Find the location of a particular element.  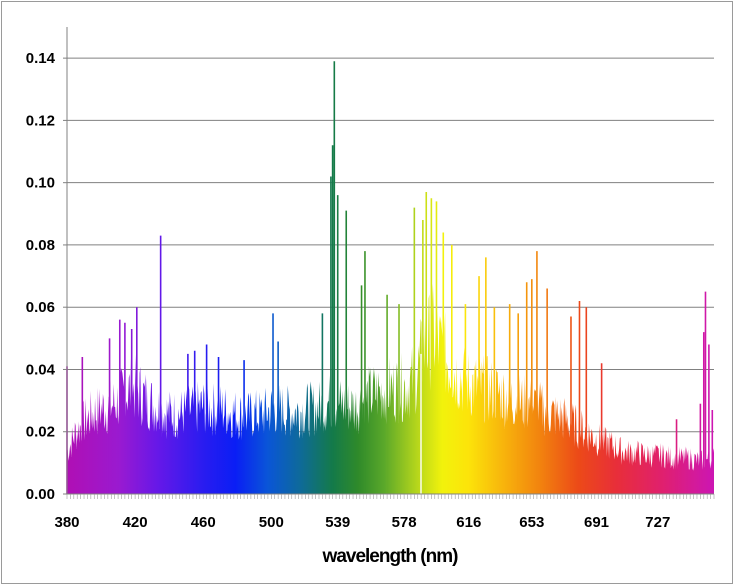

sodium-notch is located at coordinates (421, 423).